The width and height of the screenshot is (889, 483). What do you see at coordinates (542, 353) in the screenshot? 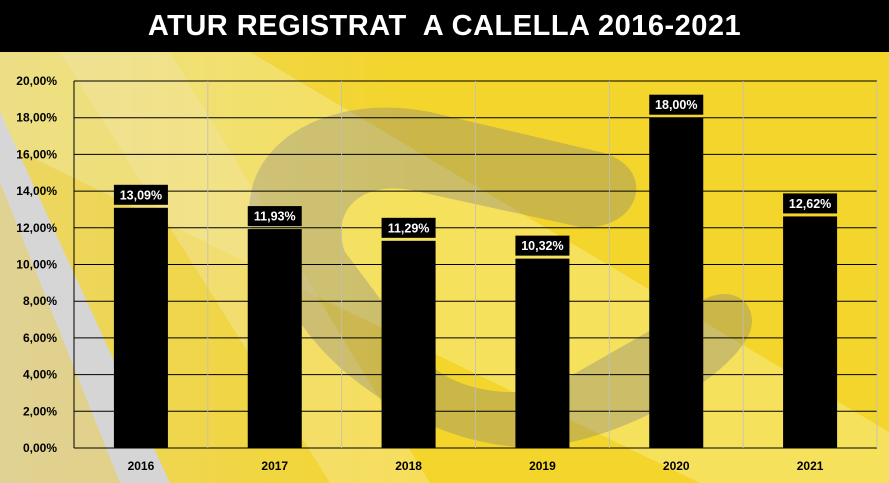
I see `bar-2019` at bounding box center [542, 353].